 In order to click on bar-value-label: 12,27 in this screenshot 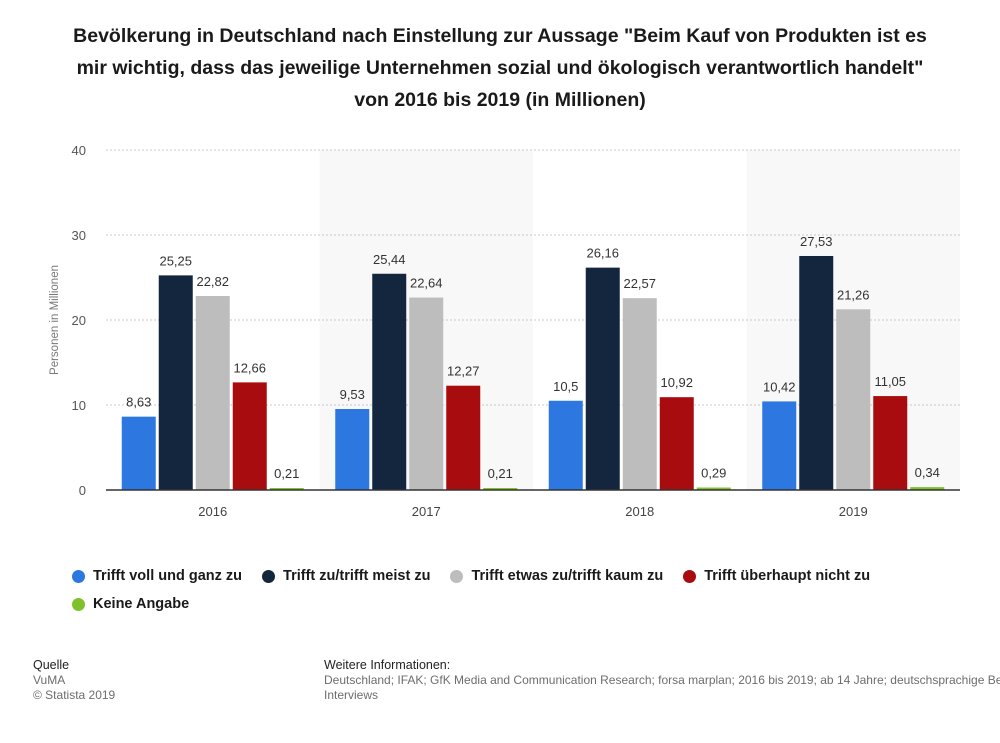, I will do `click(463, 371)`.